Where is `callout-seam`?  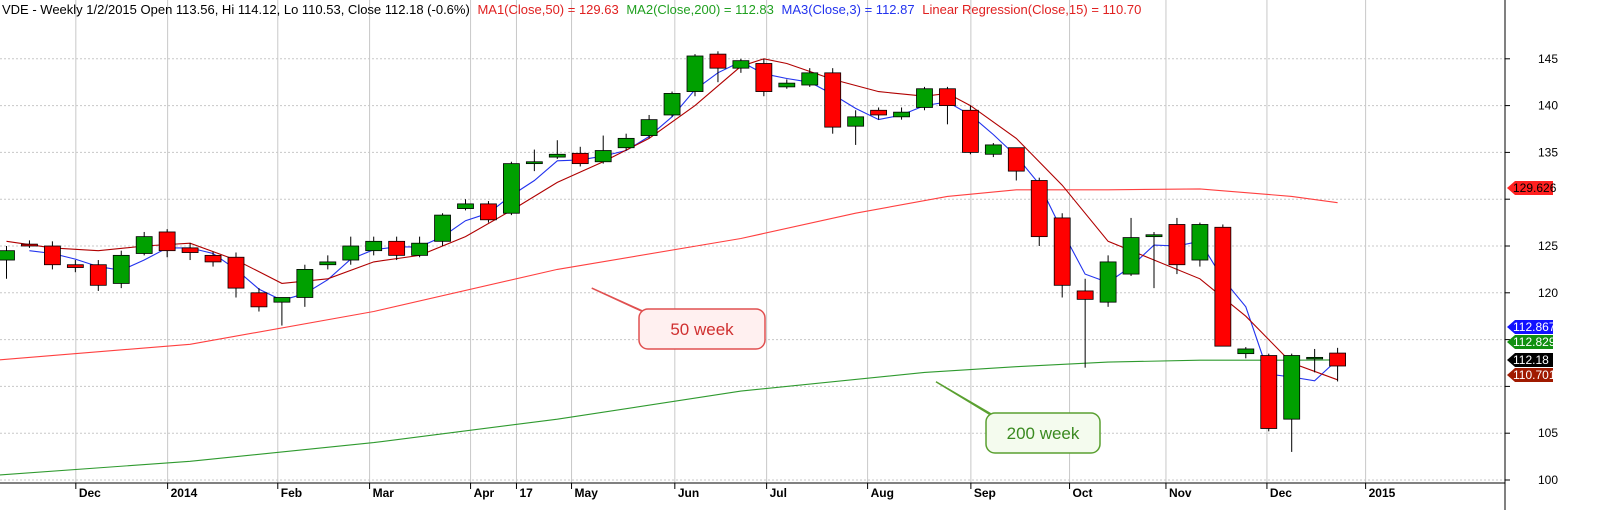
callout-seam is located at coordinates (654, 319).